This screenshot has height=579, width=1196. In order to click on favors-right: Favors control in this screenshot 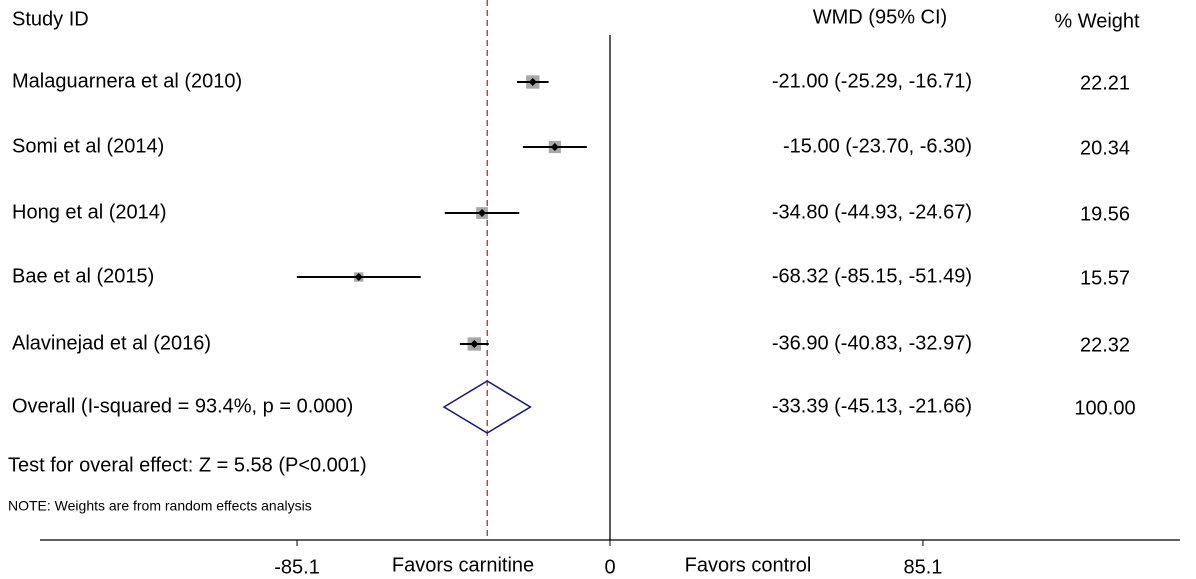, I will do `click(748, 565)`.